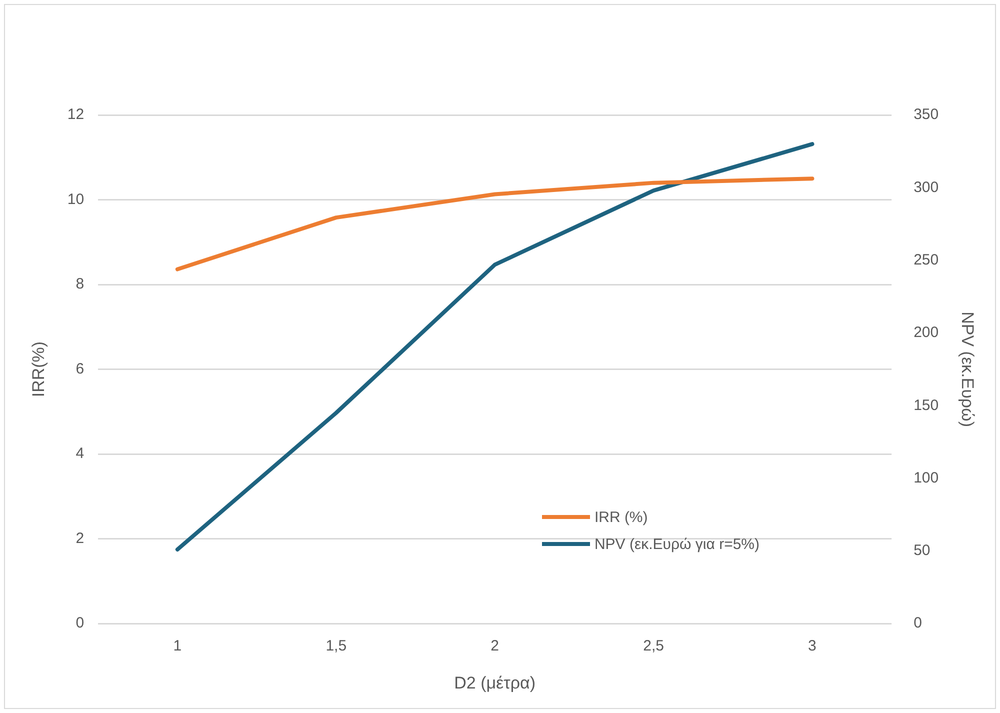 This screenshot has width=1000, height=713. Describe the element at coordinates (80, 369) in the screenshot. I see `y-tick-label: 6` at that location.